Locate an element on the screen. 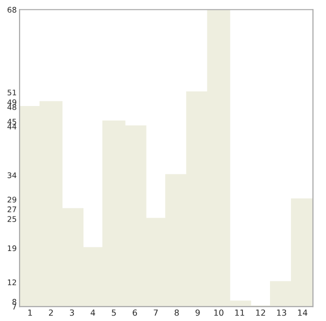  x-tick-label: 2 is located at coordinates (50, 312).